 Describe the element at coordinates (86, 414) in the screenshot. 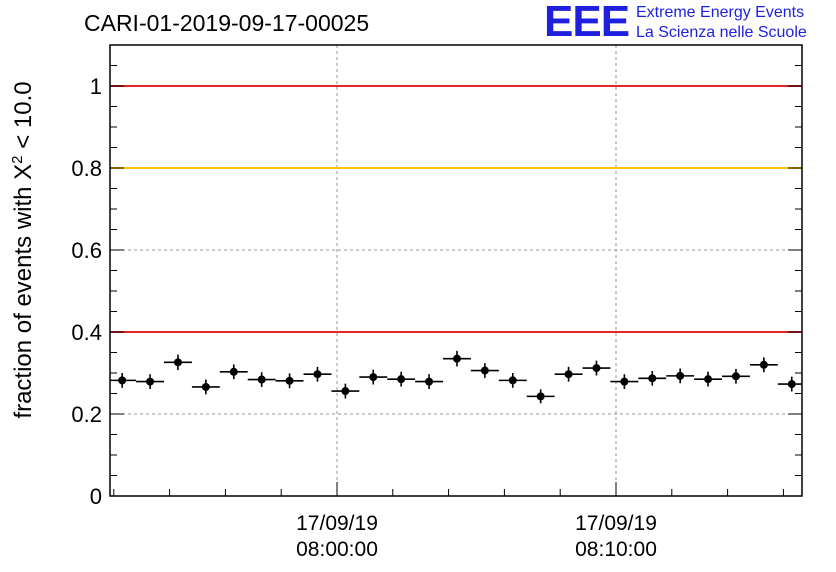

I see `y-tick-label: 0.2` at that location.